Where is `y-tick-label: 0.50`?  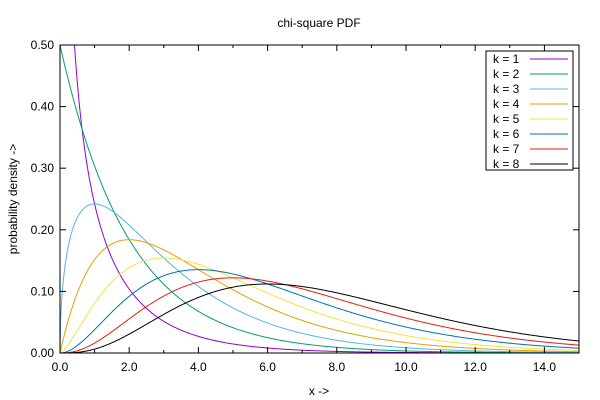 y-tick-label: 0.50 is located at coordinates (43, 45).